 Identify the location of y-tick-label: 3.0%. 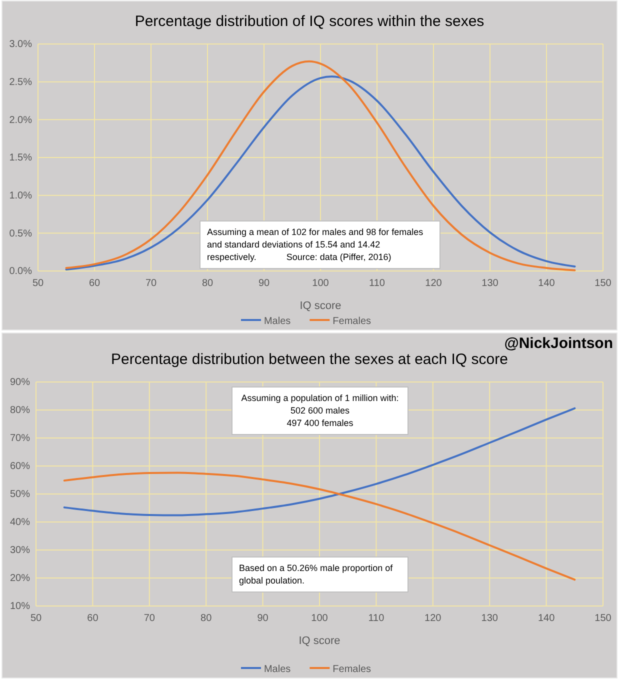
(20, 44).